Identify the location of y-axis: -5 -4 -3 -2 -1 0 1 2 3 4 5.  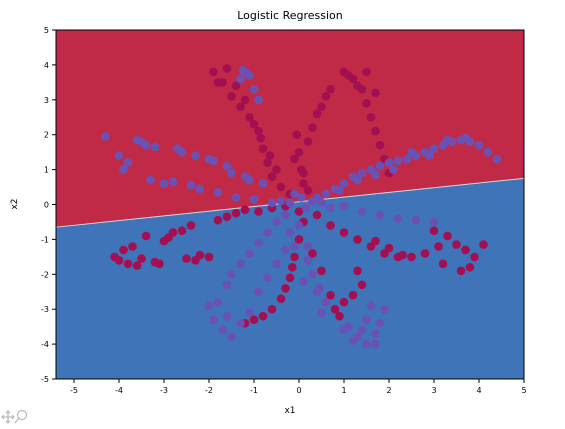
(48, 205).